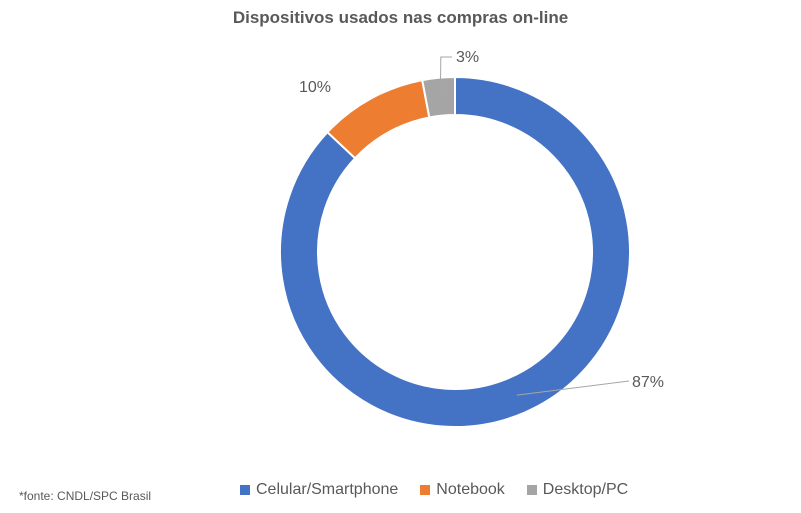 Image resolution: width=801 pixels, height=513 pixels. Describe the element at coordinates (378, 119) in the screenshot. I see `slice-notebook` at that location.